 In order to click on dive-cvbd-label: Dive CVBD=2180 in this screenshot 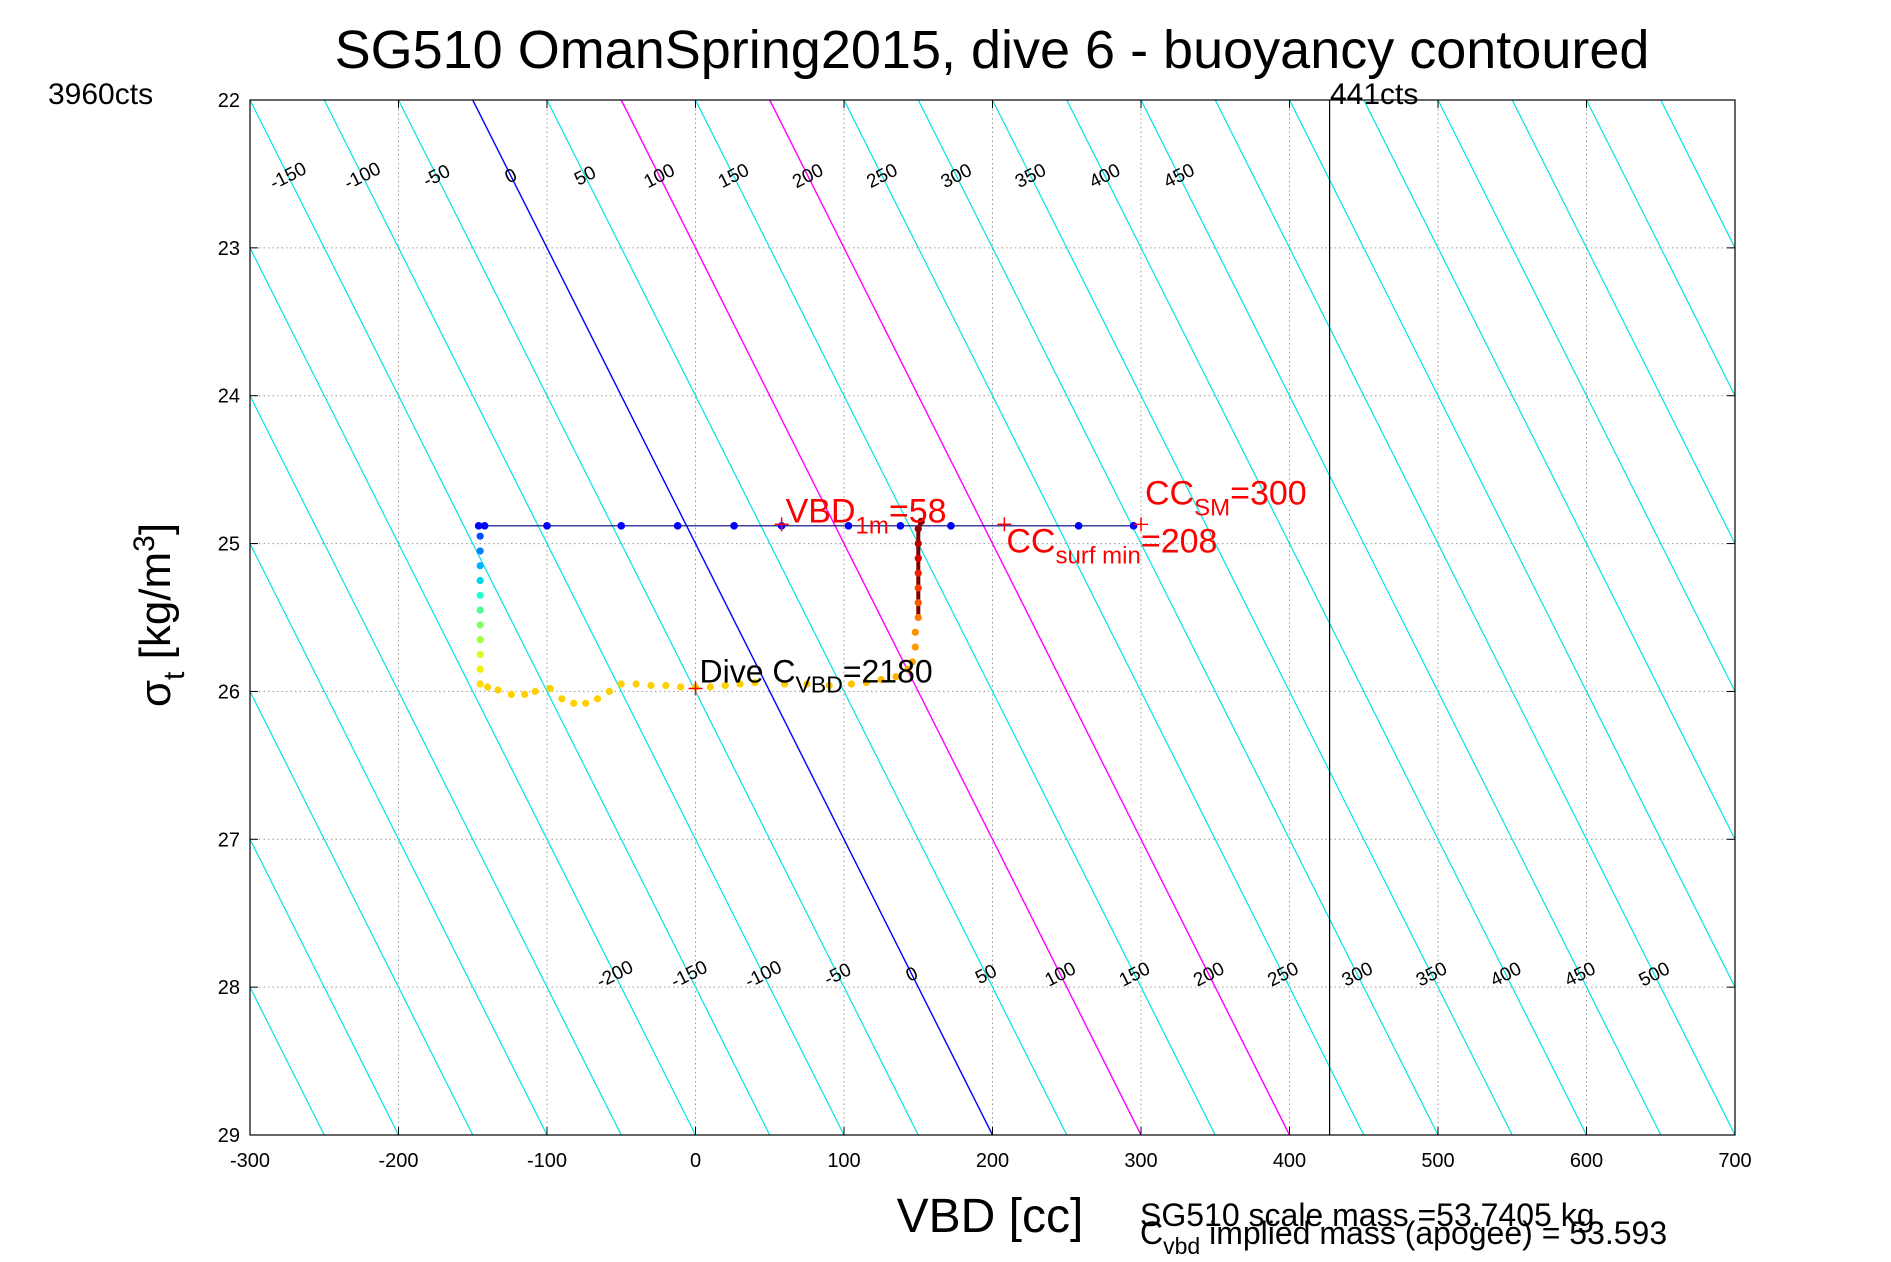, I will do `click(816, 675)`.